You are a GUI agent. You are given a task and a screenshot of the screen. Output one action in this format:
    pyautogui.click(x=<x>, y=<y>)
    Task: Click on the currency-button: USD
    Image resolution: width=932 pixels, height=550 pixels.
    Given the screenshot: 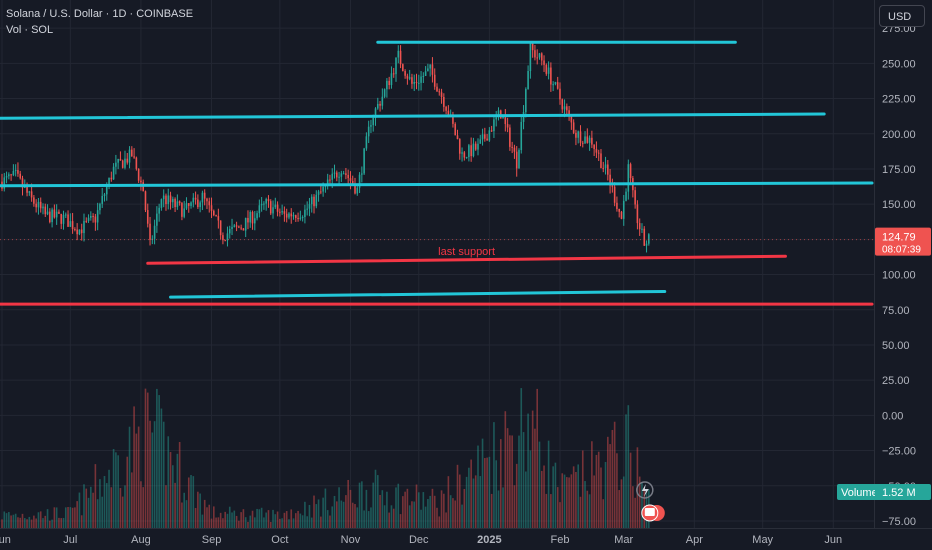 What is the action you would take?
    pyautogui.click(x=902, y=16)
    